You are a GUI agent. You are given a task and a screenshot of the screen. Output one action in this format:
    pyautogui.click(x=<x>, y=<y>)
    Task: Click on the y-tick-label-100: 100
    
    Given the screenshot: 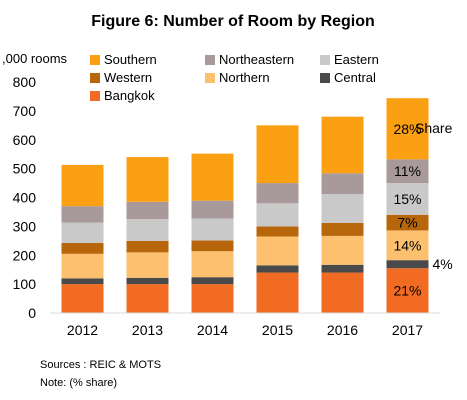 What is the action you would take?
    pyautogui.click(x=25, y=284)
    